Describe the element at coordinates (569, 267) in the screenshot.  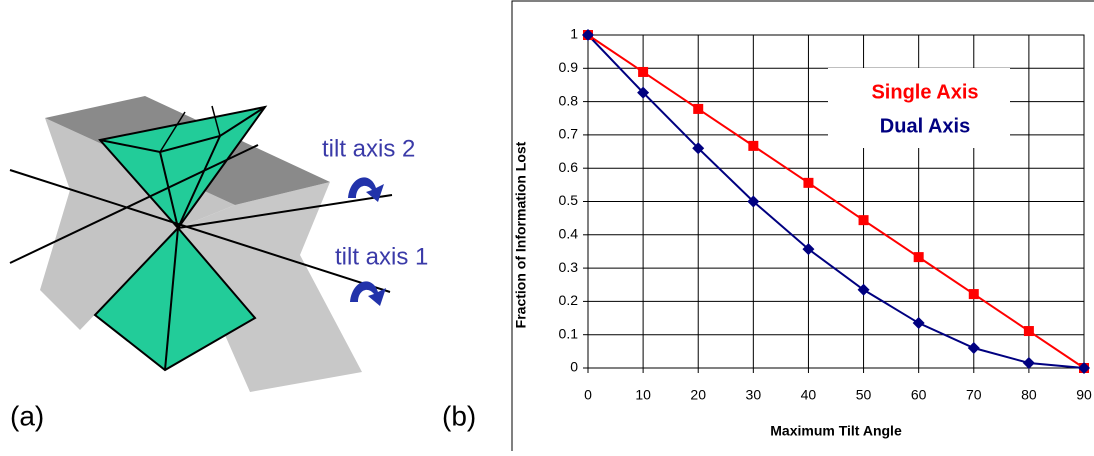
I see `y-tick-label: 0.3` at that location.